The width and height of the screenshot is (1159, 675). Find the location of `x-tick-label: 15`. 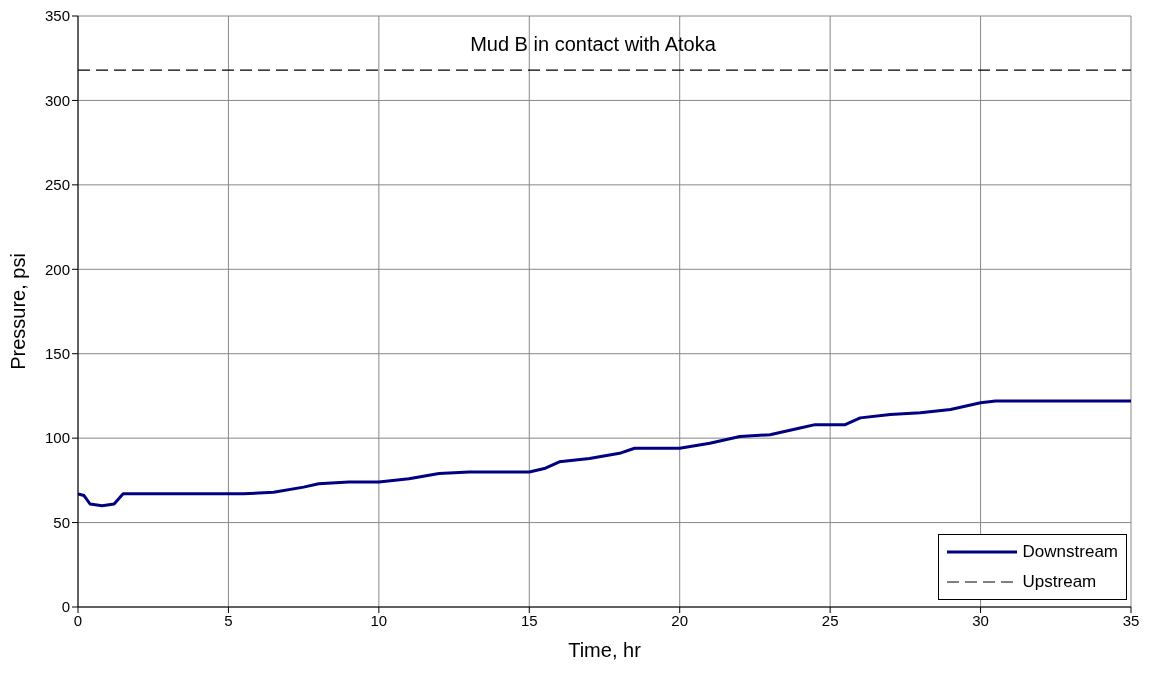

x-tick-label: 15 is located at coordinates (529, 620).